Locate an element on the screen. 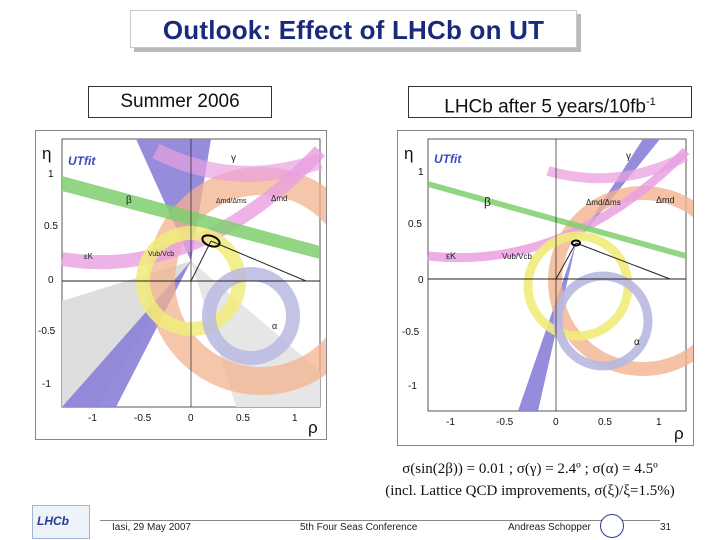  left-dmd-dms-label: Δmd/Δms is located at coordinates (231, 201).